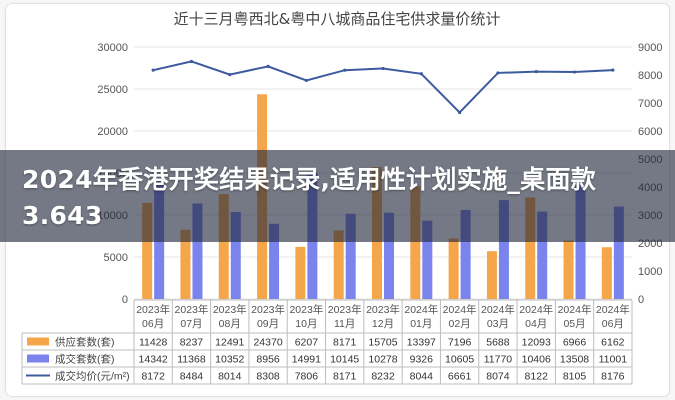  Describe the element at coordinates (536, 324) in the screenshot. I see `x-tick-label-month: 04月` at that location.